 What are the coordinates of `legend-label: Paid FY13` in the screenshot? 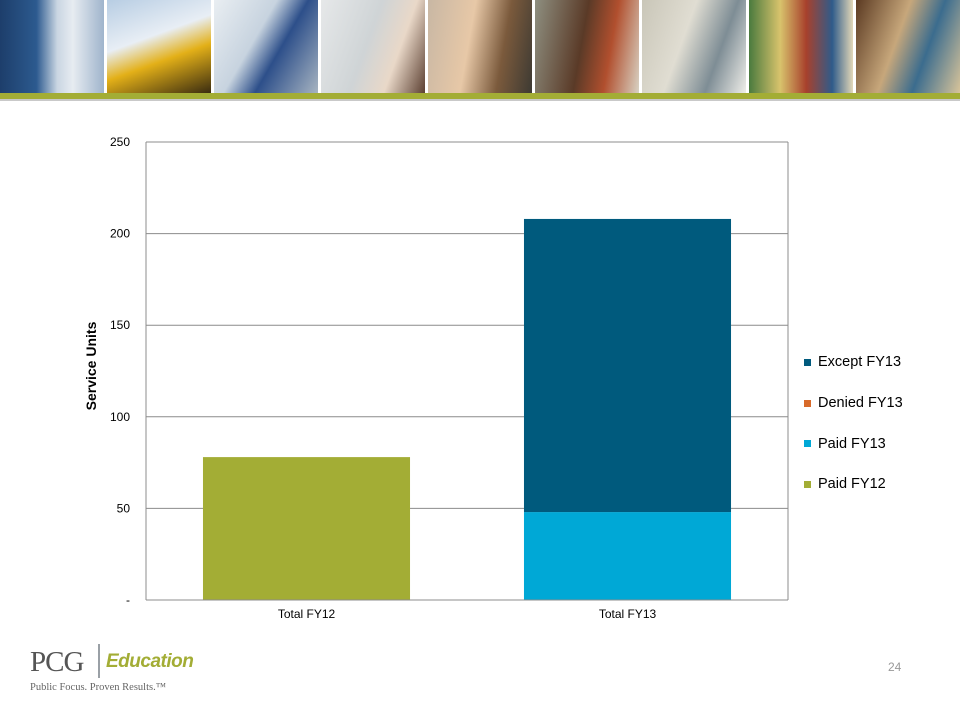 It's located at (852, 443).